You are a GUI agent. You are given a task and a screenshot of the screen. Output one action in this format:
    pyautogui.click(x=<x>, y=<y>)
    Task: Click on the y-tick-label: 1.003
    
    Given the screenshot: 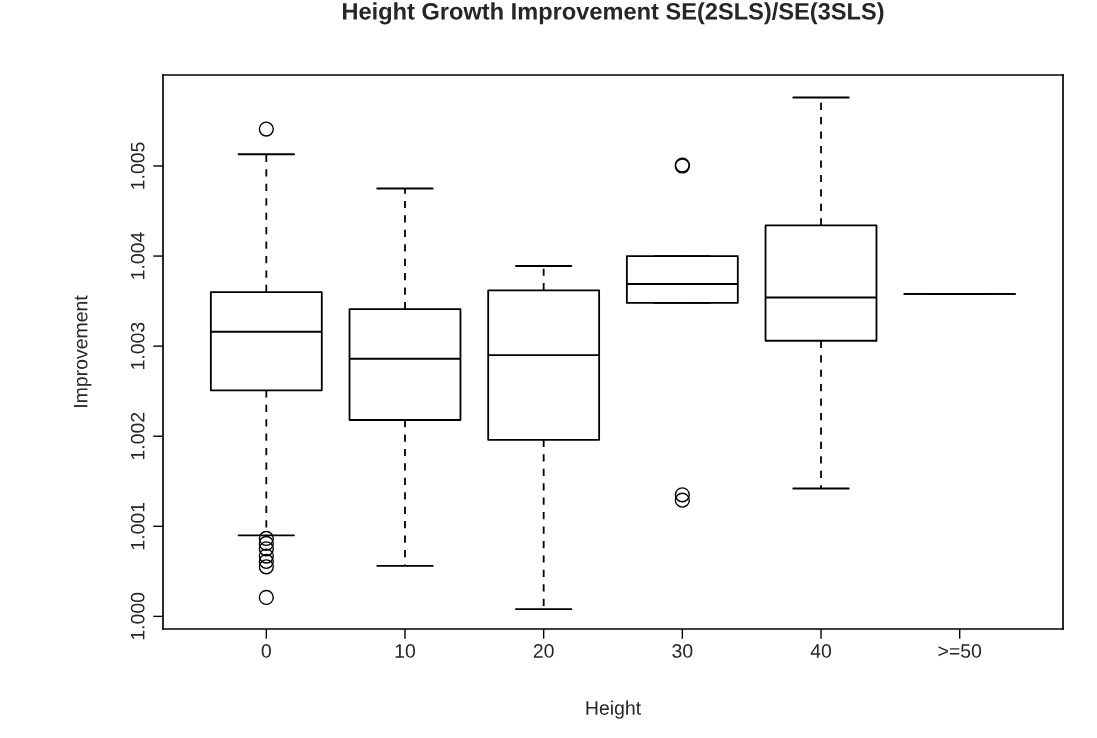 What is the action you would take?
    pyautogui.click(x=137, y=345)
    